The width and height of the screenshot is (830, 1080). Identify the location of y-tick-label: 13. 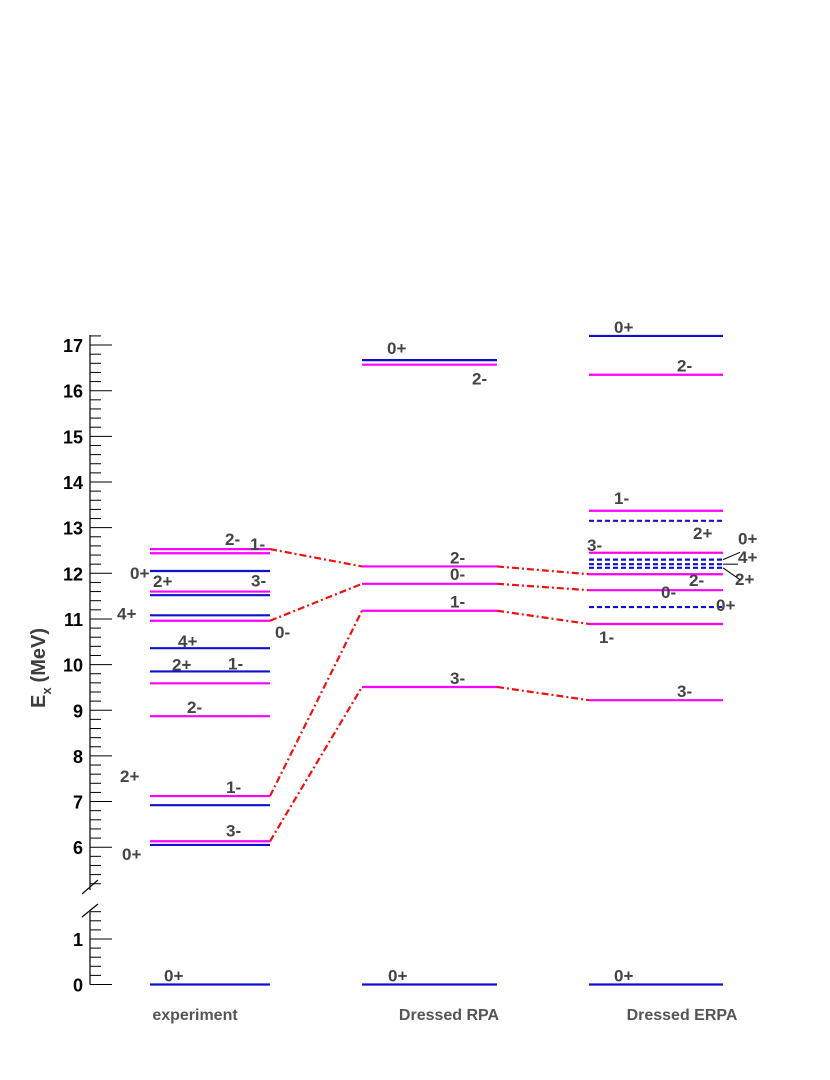
(73, 529).